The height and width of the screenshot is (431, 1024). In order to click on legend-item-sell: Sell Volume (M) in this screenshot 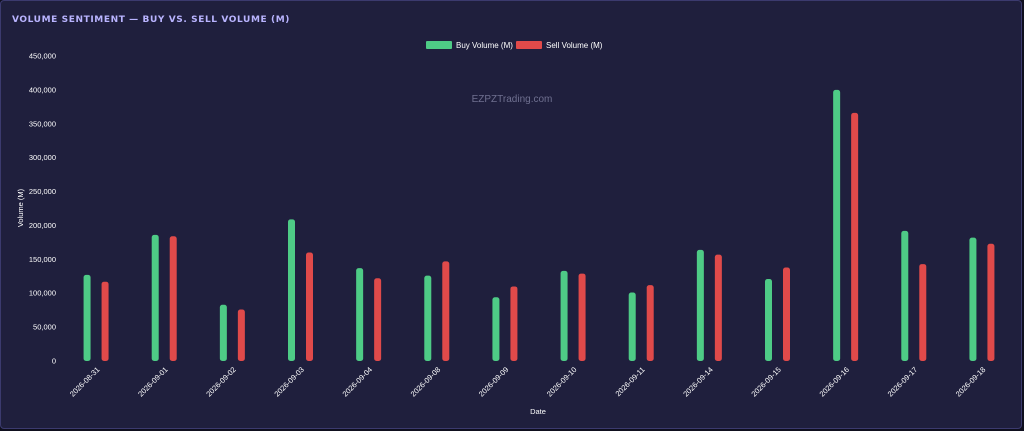, I will do `click(559, 45)`.